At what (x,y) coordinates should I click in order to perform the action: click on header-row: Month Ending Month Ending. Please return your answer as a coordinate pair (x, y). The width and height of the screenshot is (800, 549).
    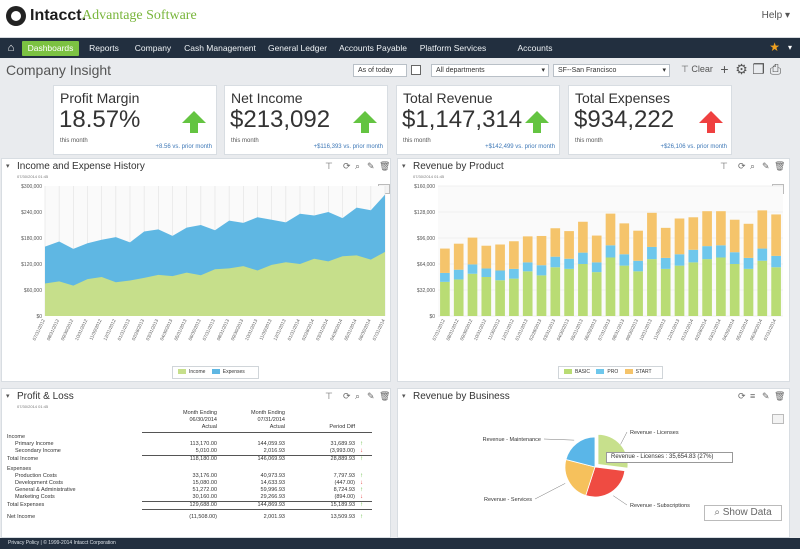
    Looking at the image, I should click on (194, 413).